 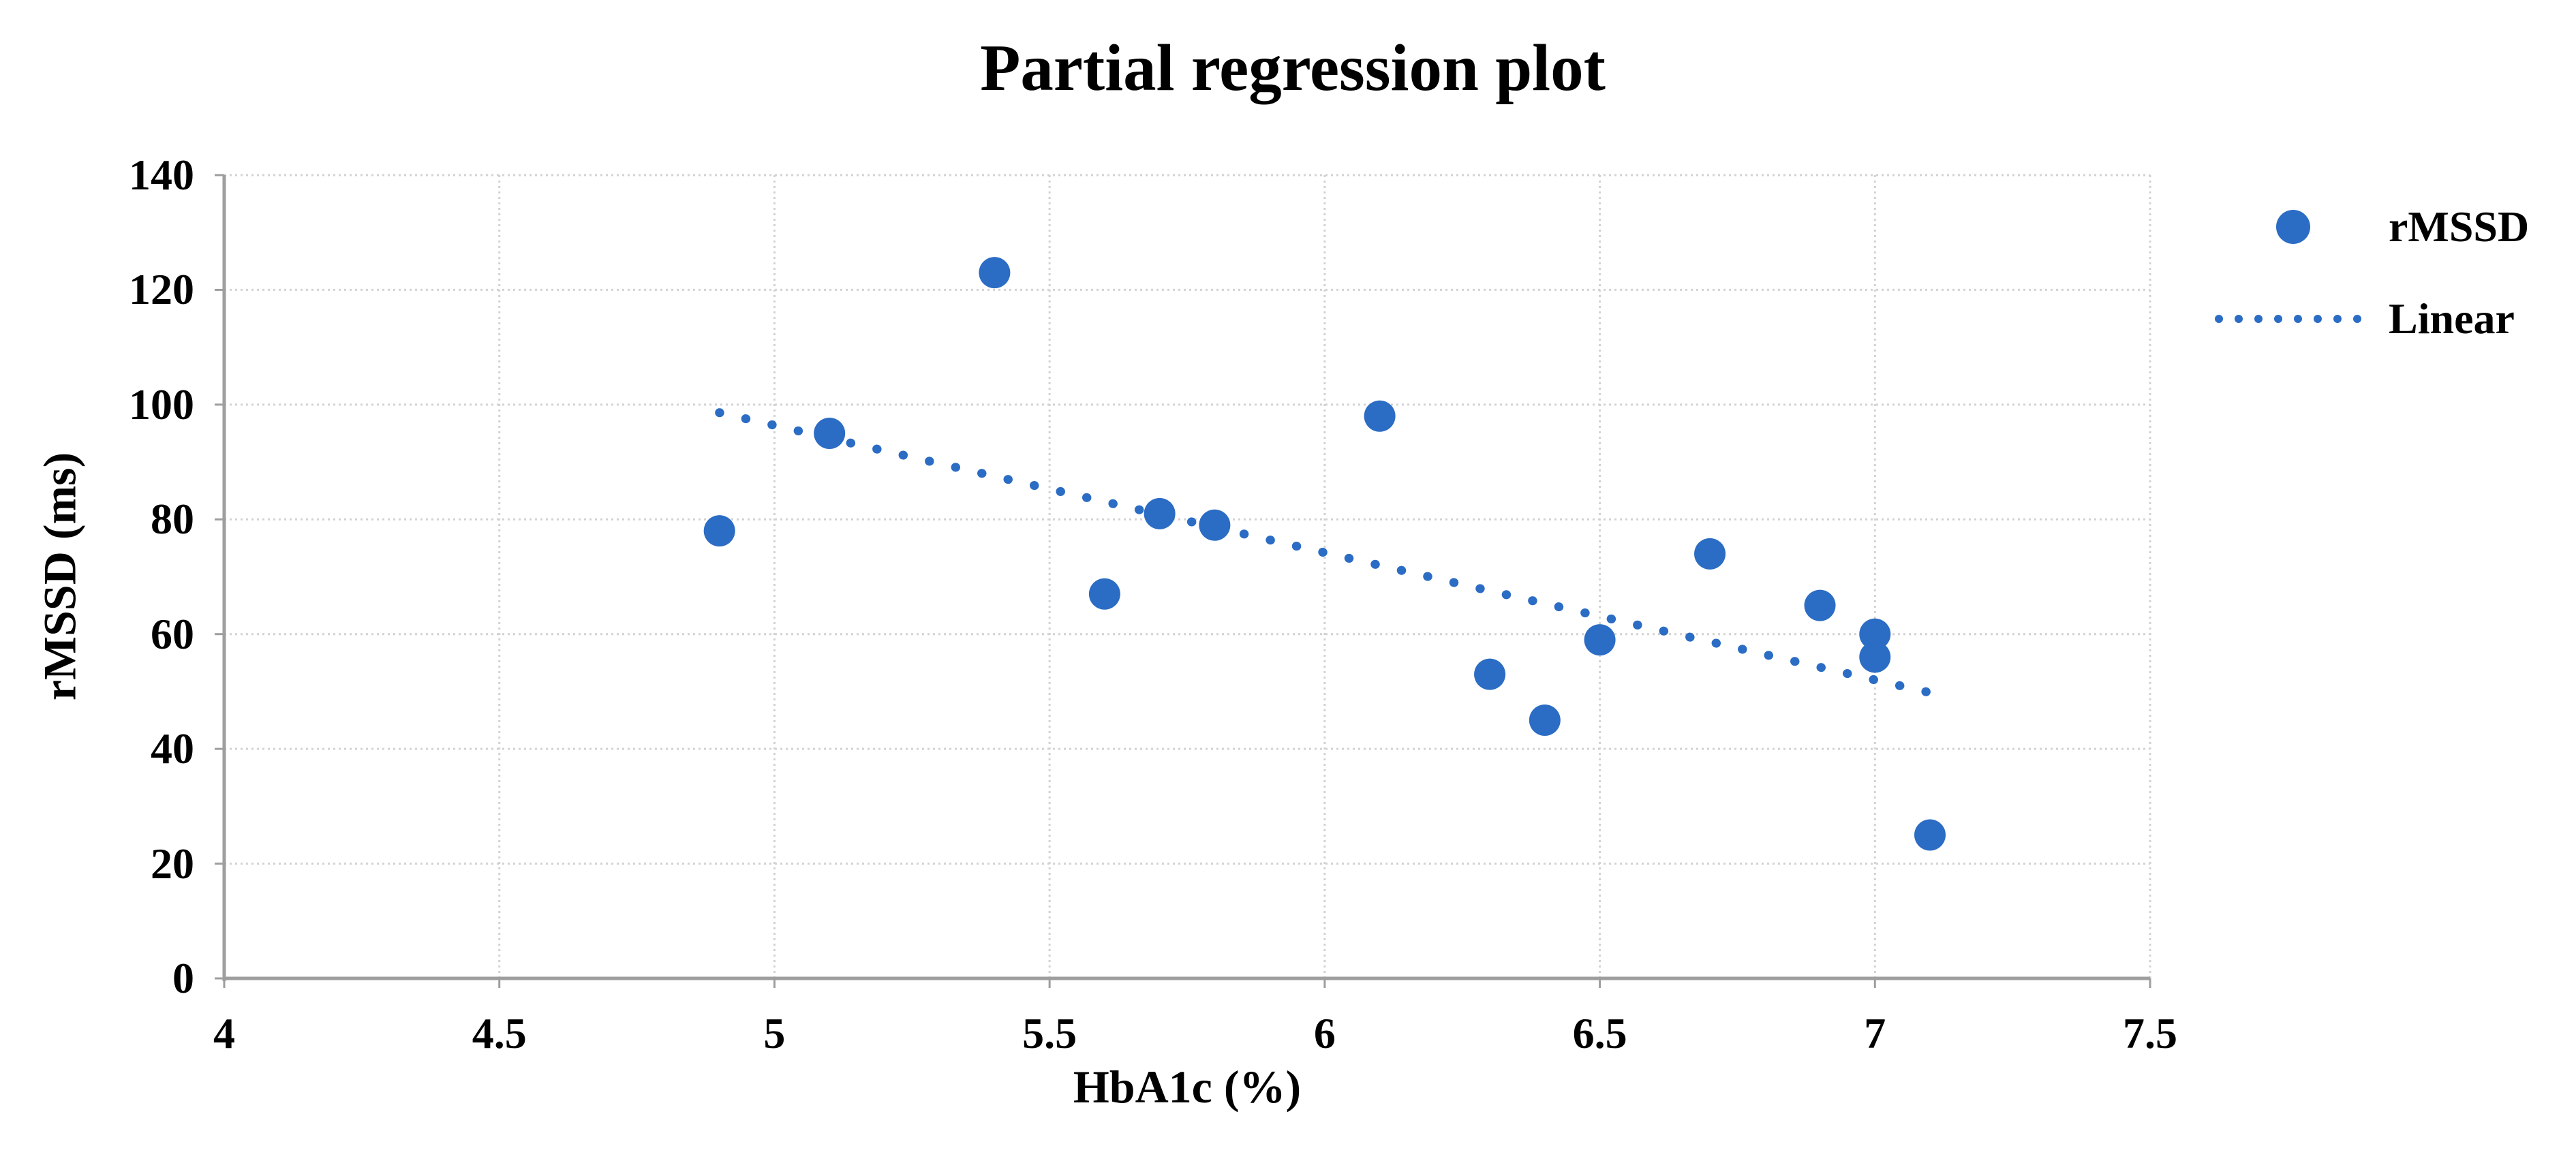 What do you see at coordinates (1293, 67) in the screenshot?
I see `chart-title: Partial regression plot` at bounding box center [1293, 67].